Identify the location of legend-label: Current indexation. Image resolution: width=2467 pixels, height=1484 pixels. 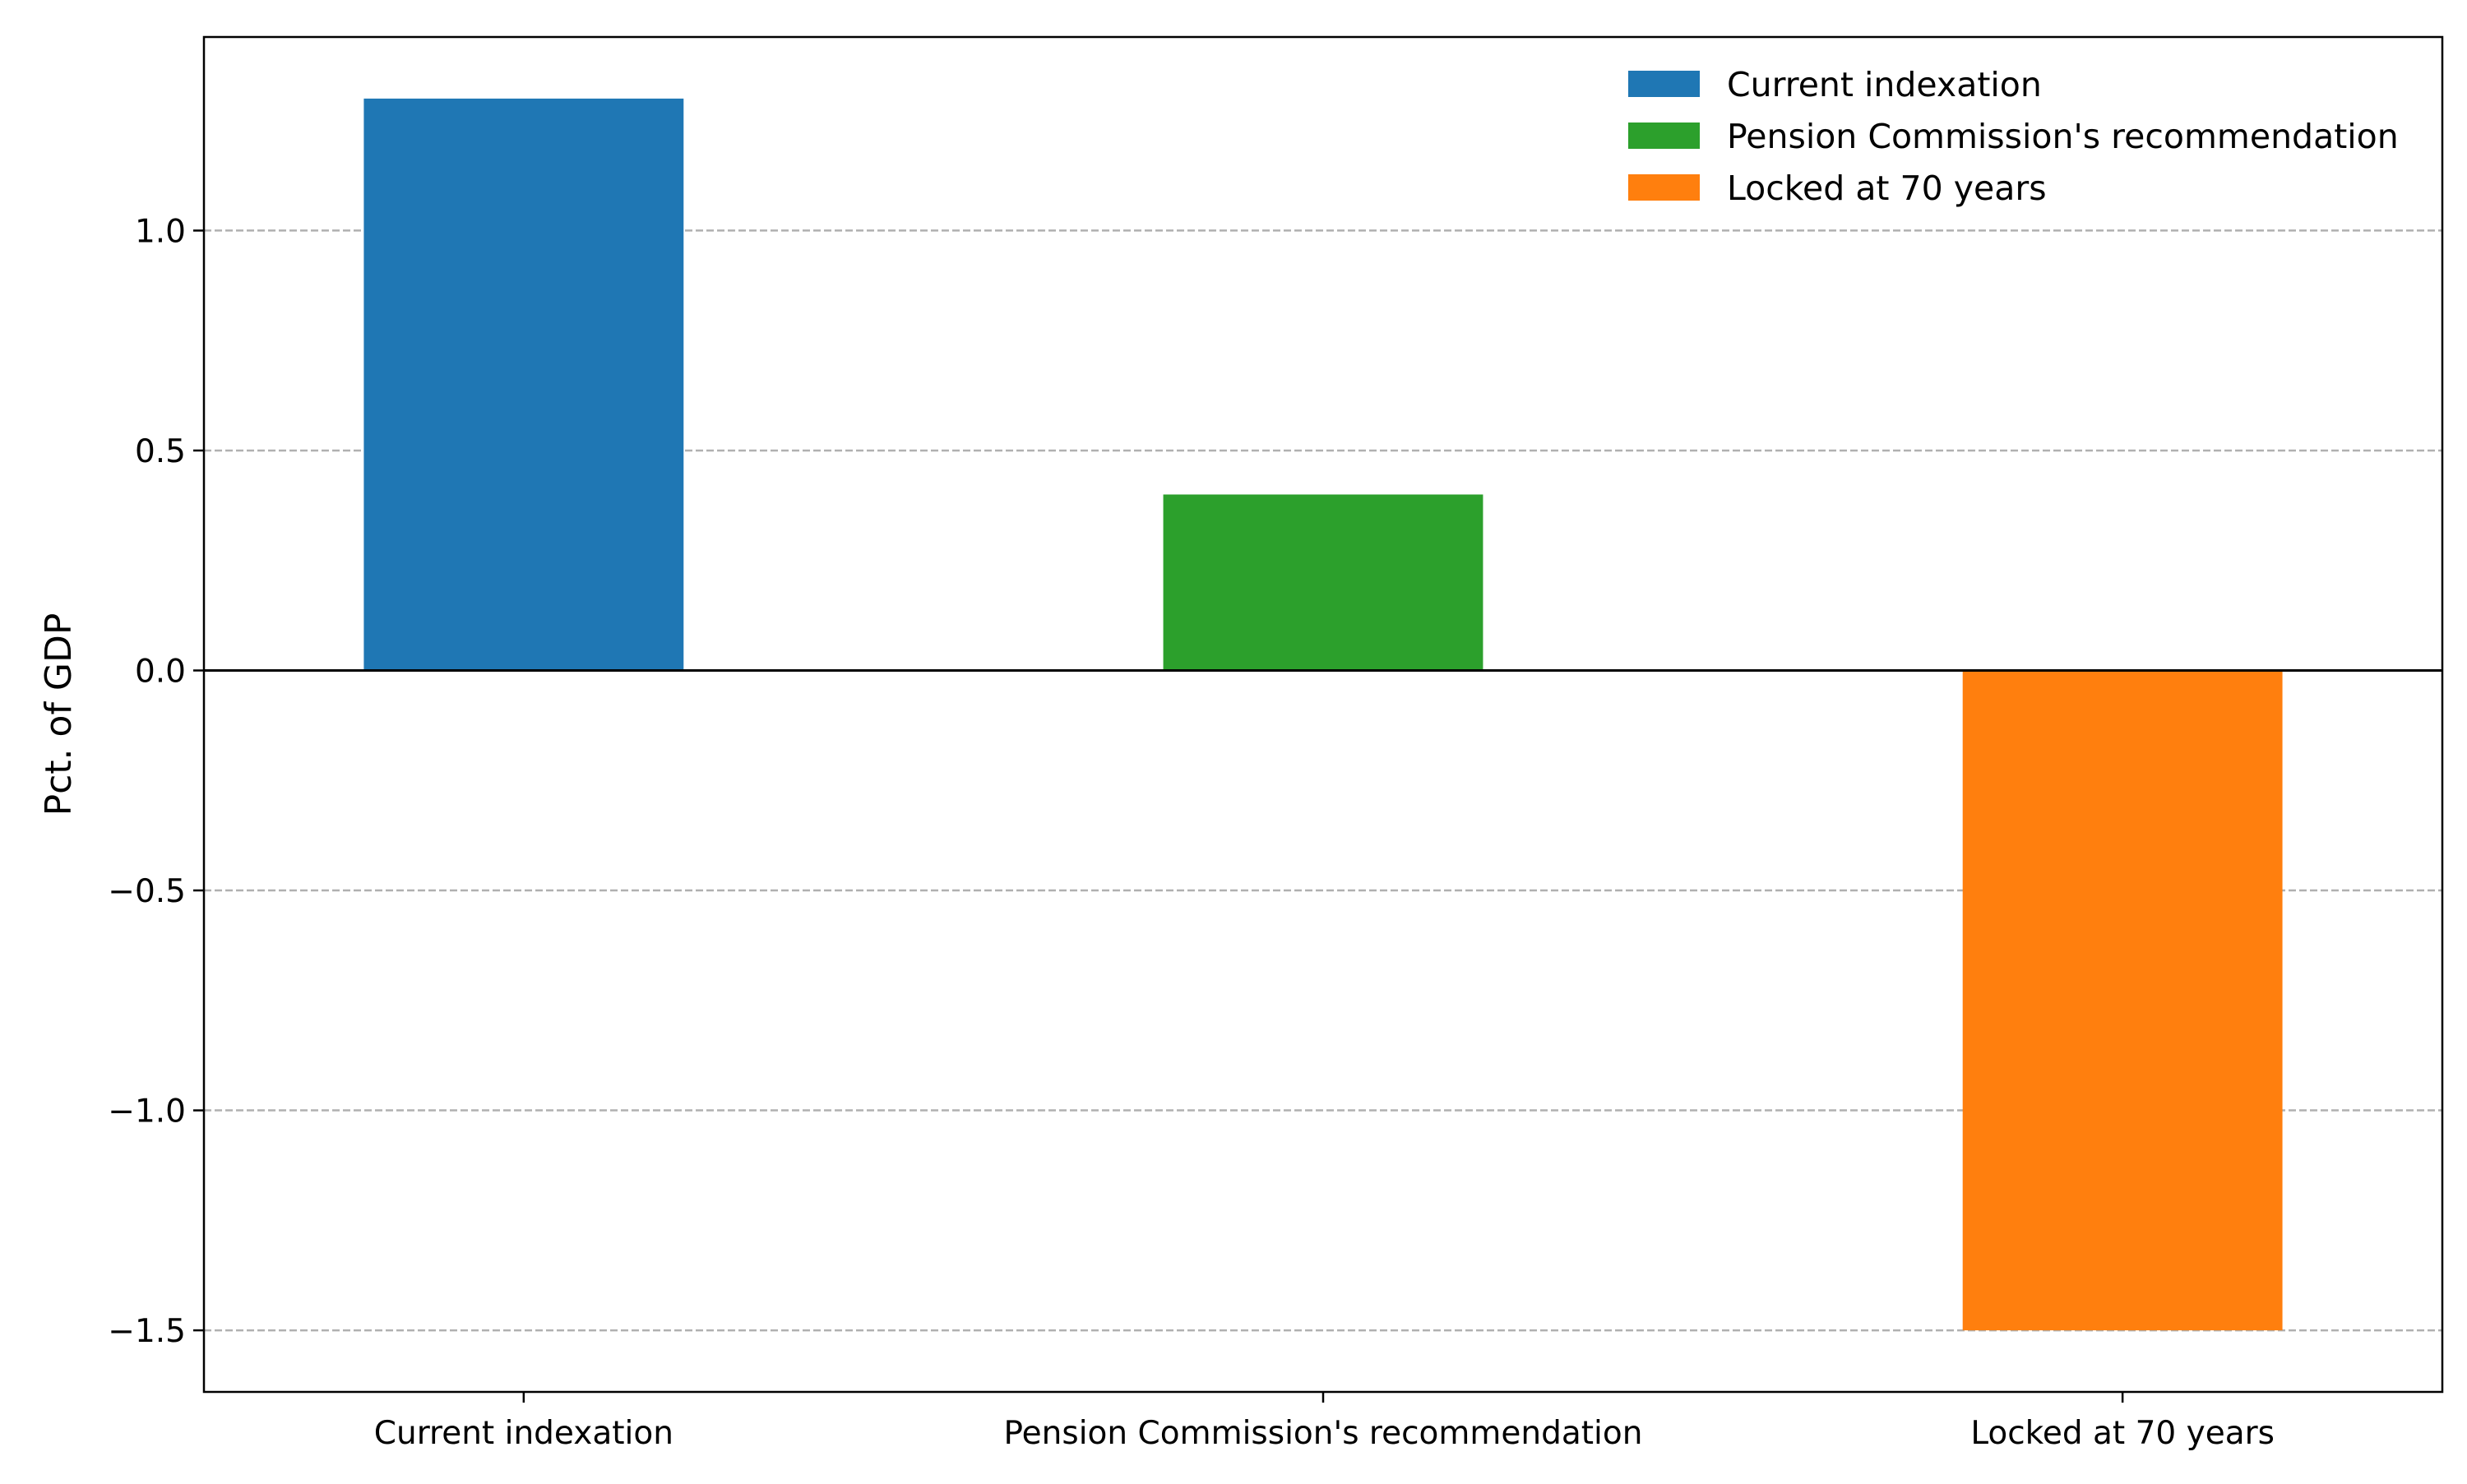
(1885, 84).